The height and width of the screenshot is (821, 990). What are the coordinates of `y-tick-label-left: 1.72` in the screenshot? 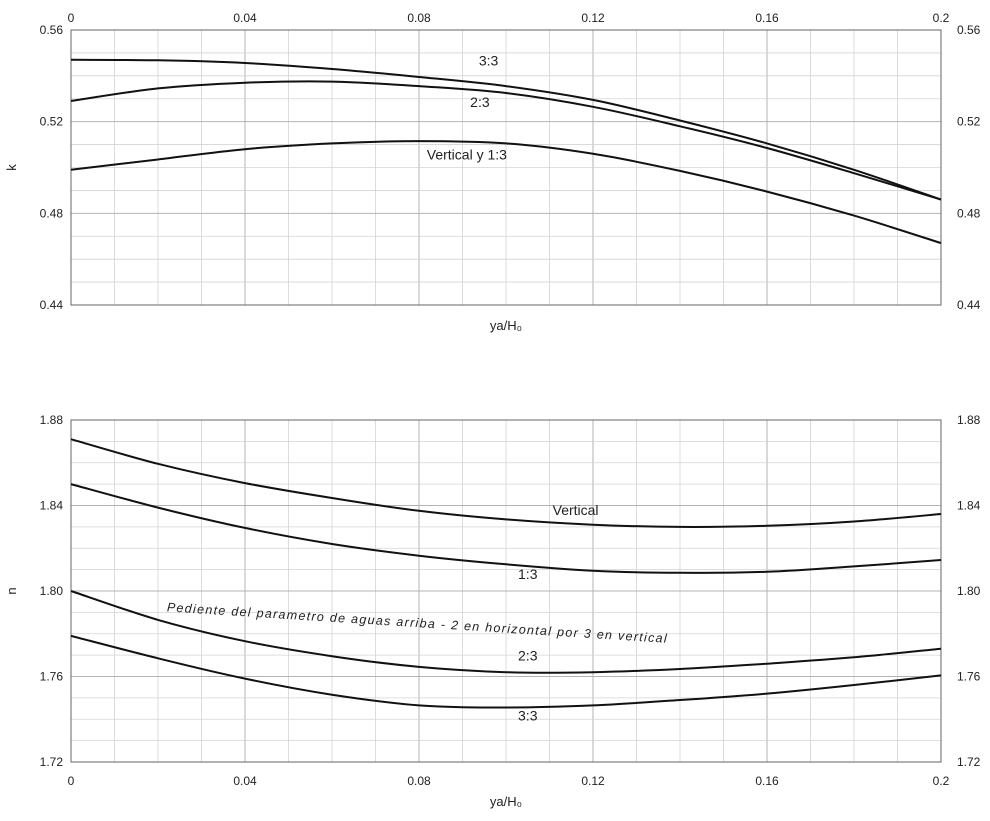 It's located at (52, 762).